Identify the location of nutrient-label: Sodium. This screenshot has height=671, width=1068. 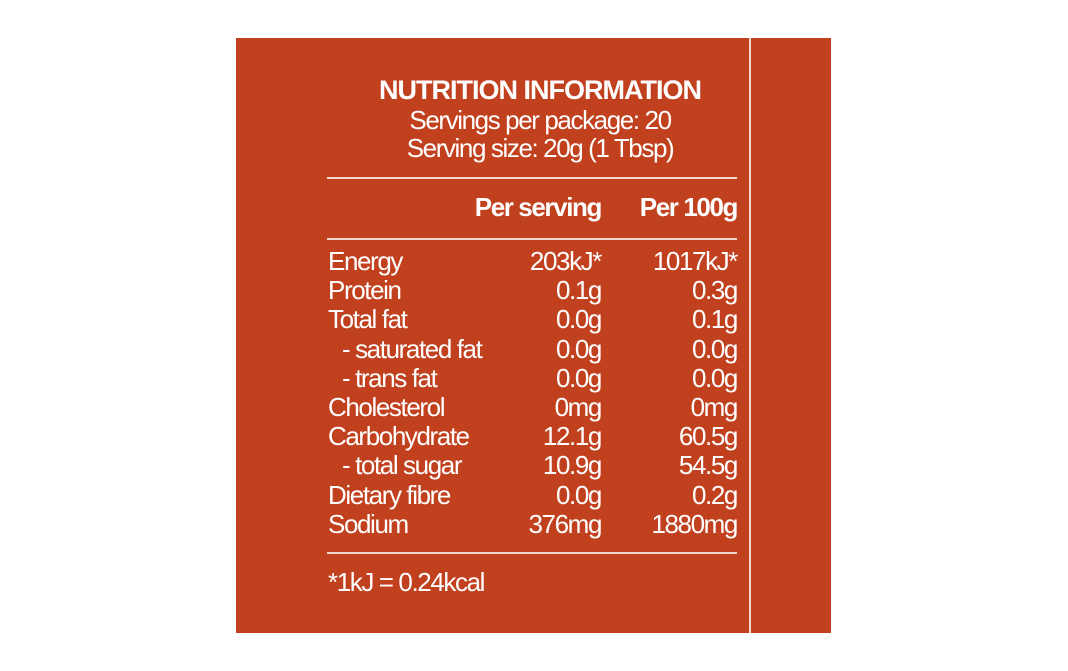
(368, 523).